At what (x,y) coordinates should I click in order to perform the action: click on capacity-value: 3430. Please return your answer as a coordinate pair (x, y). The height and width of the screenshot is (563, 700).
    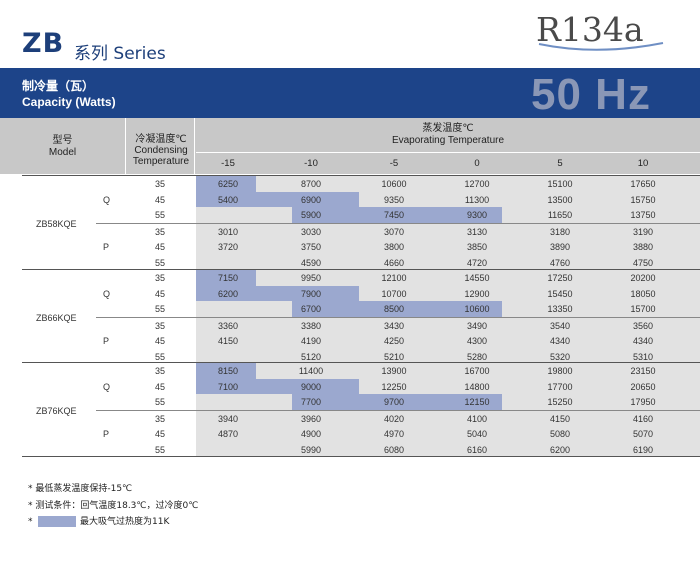
    Looking at the image, I should click on (394, 325).